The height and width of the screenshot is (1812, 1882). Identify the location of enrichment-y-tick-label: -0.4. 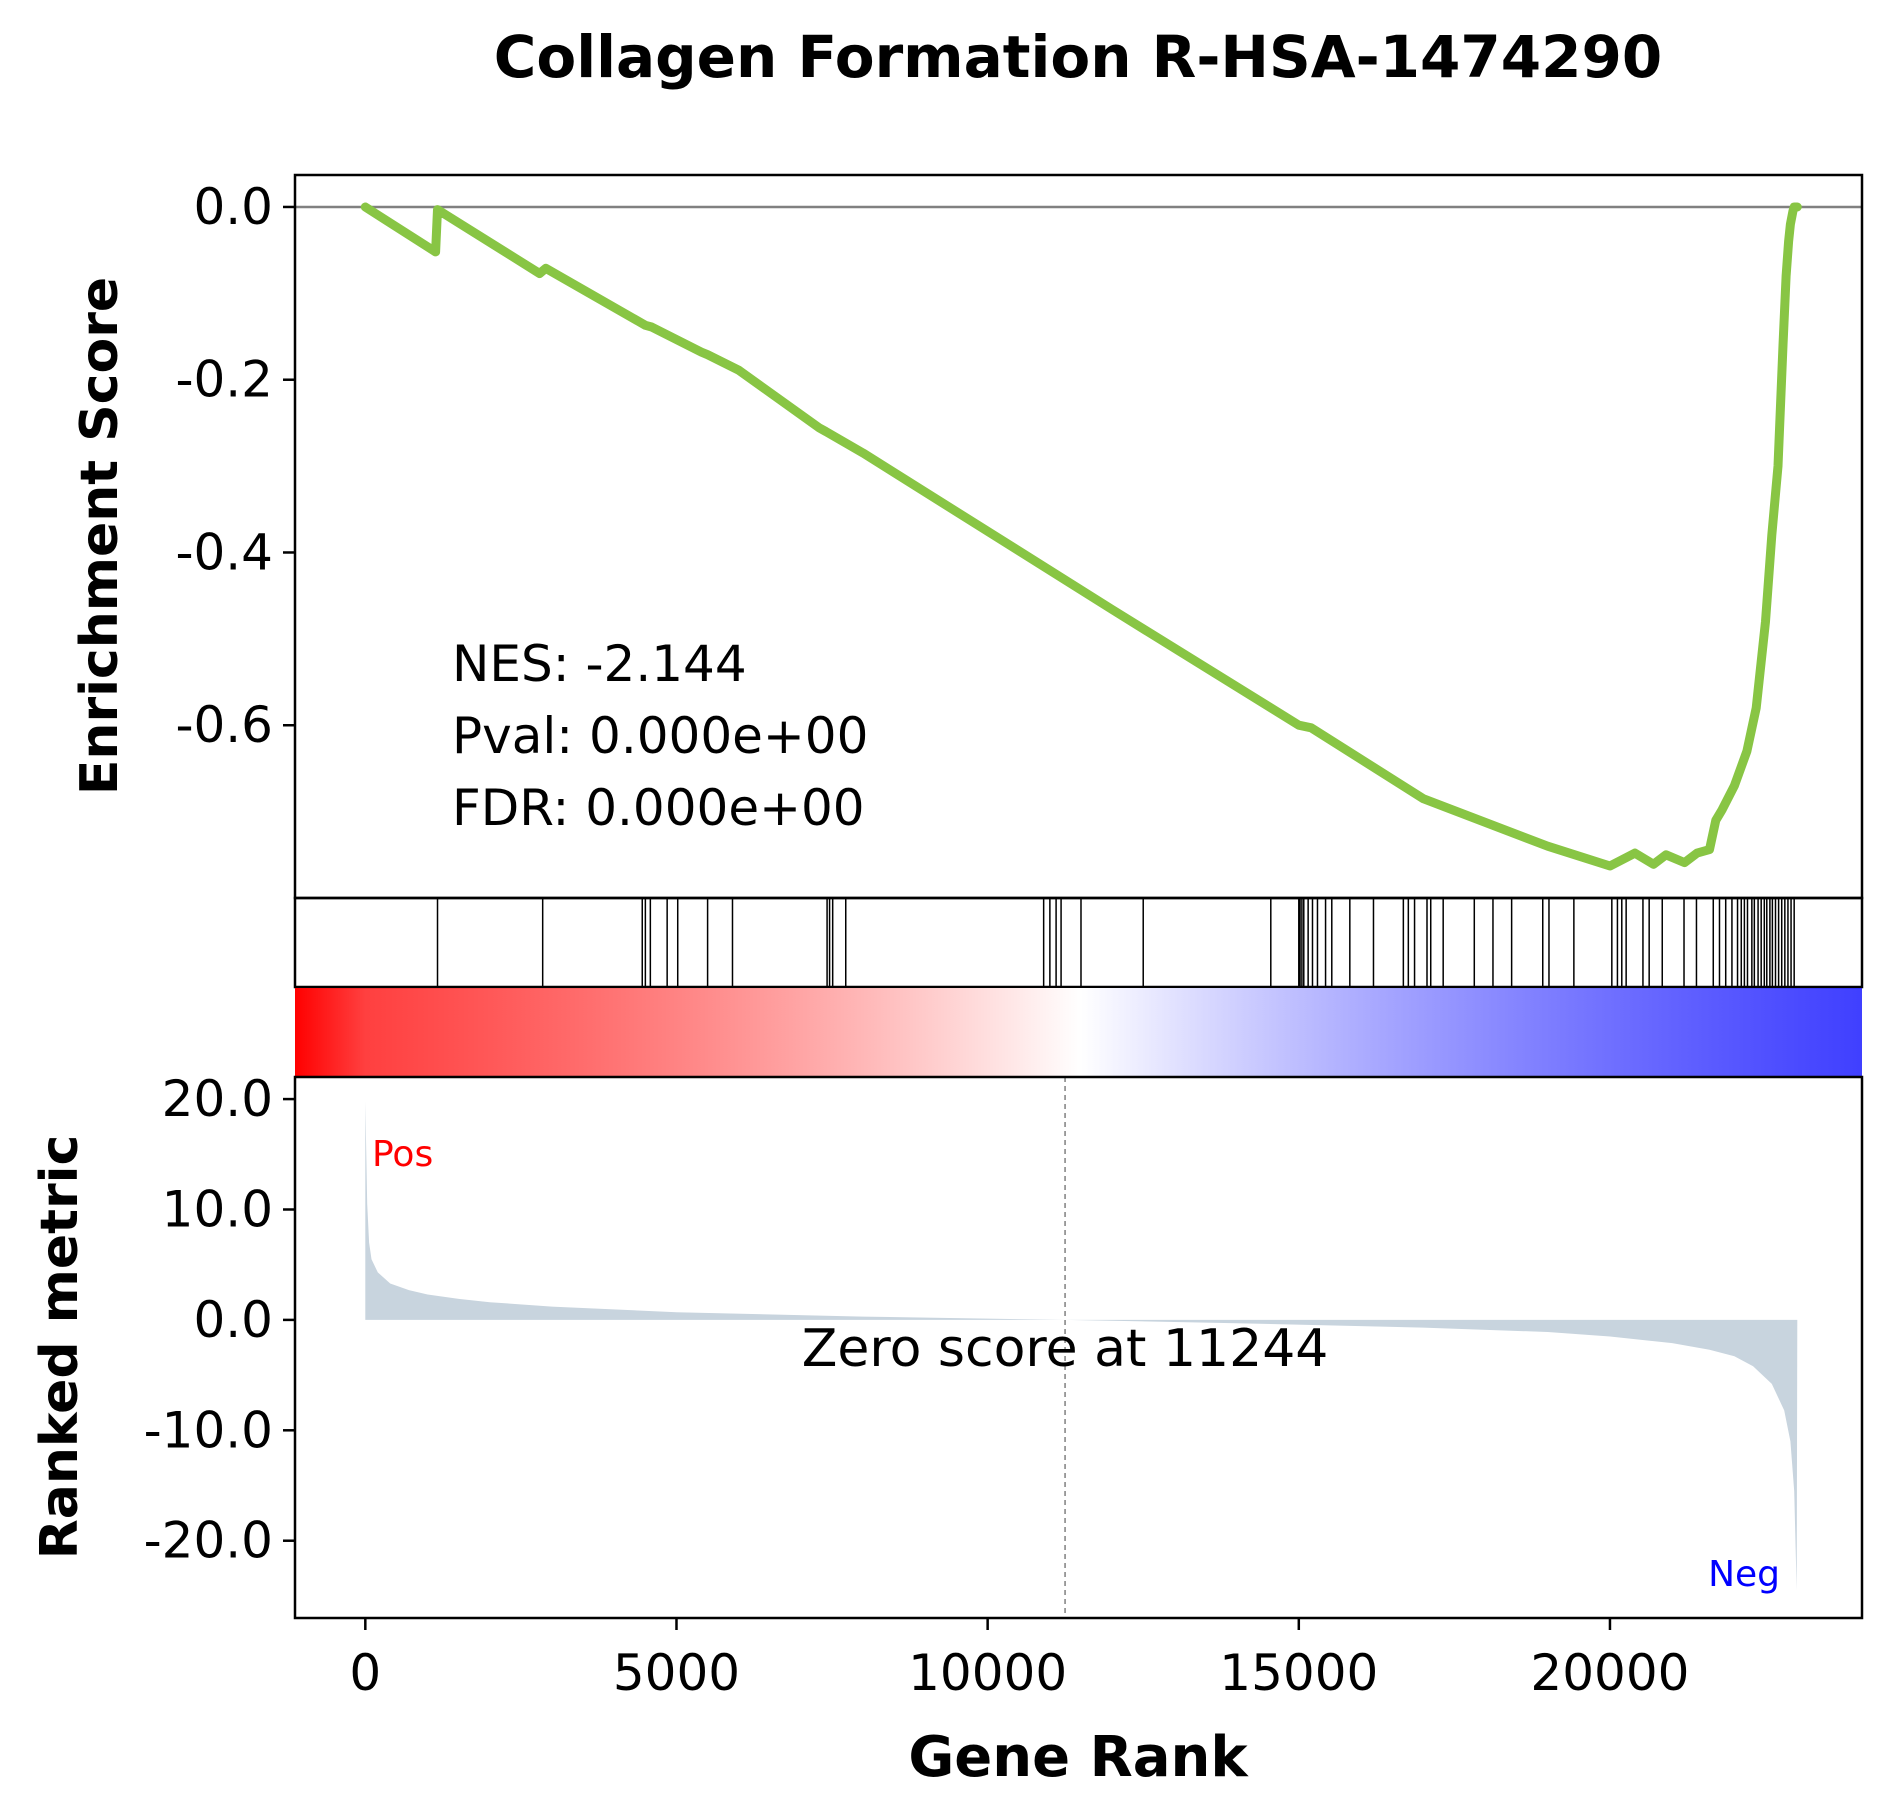
(224, 552).